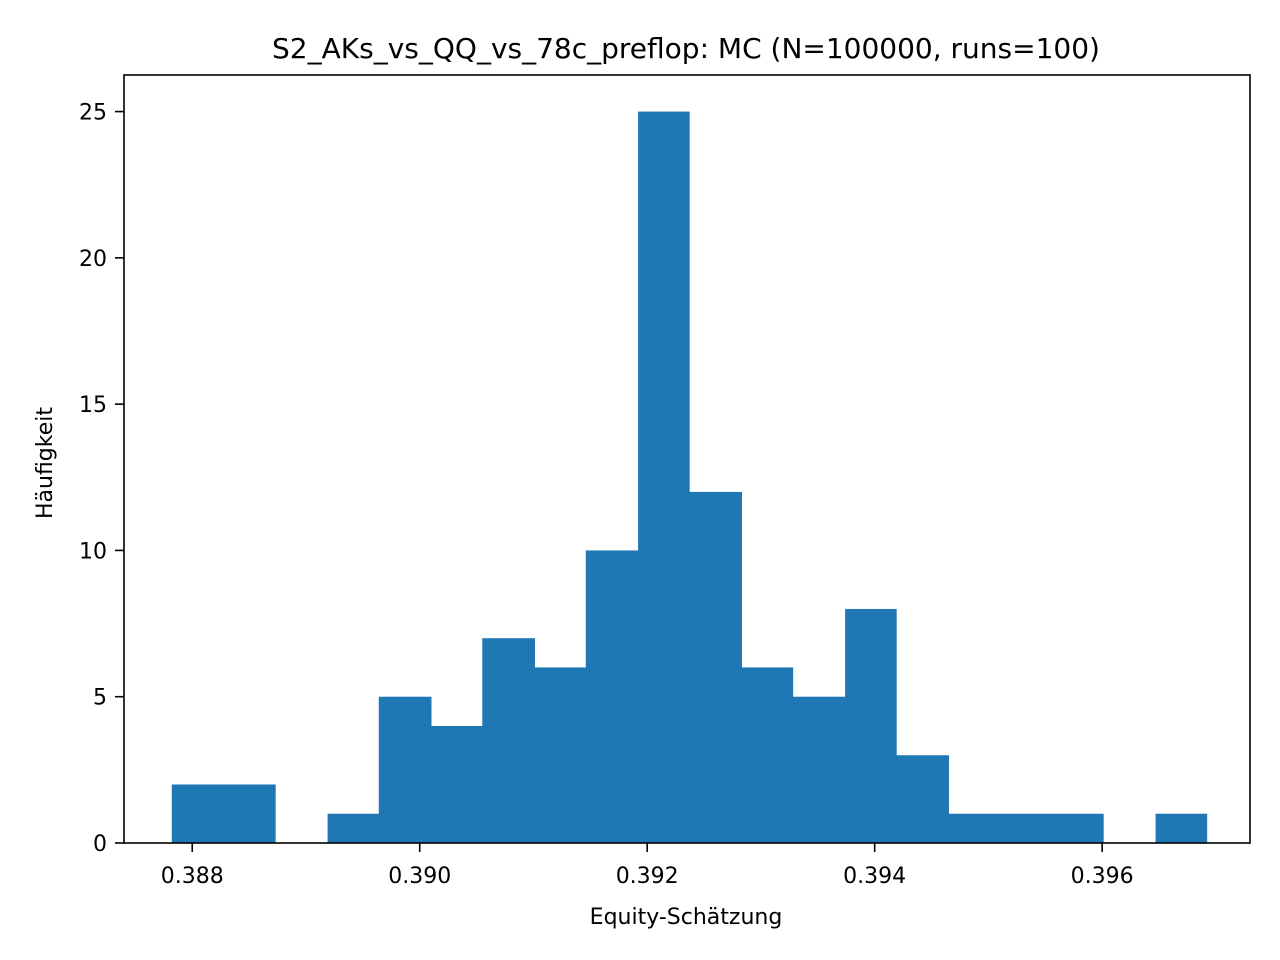  What do you see at coordinates (101, 479) in the screenshot?
I see `y-axis-ticks: 0 5 10 15 20 25` at bounding box center [101, 479].